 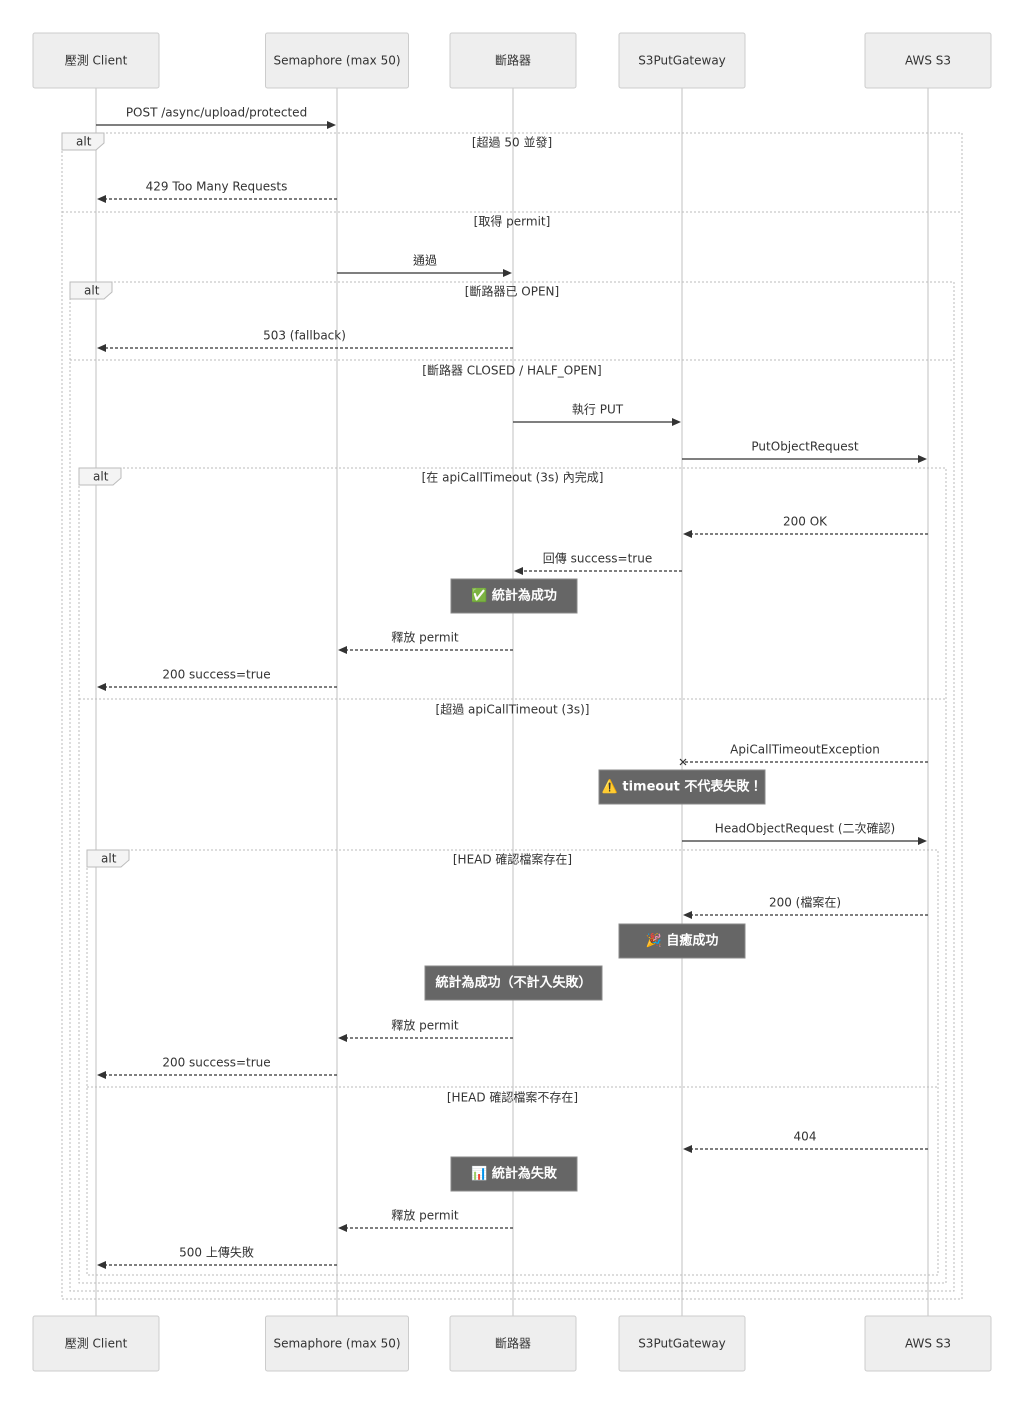 I want to click on fragment-condition: [斷路器已 OPEN], so click(x=512, y=291).